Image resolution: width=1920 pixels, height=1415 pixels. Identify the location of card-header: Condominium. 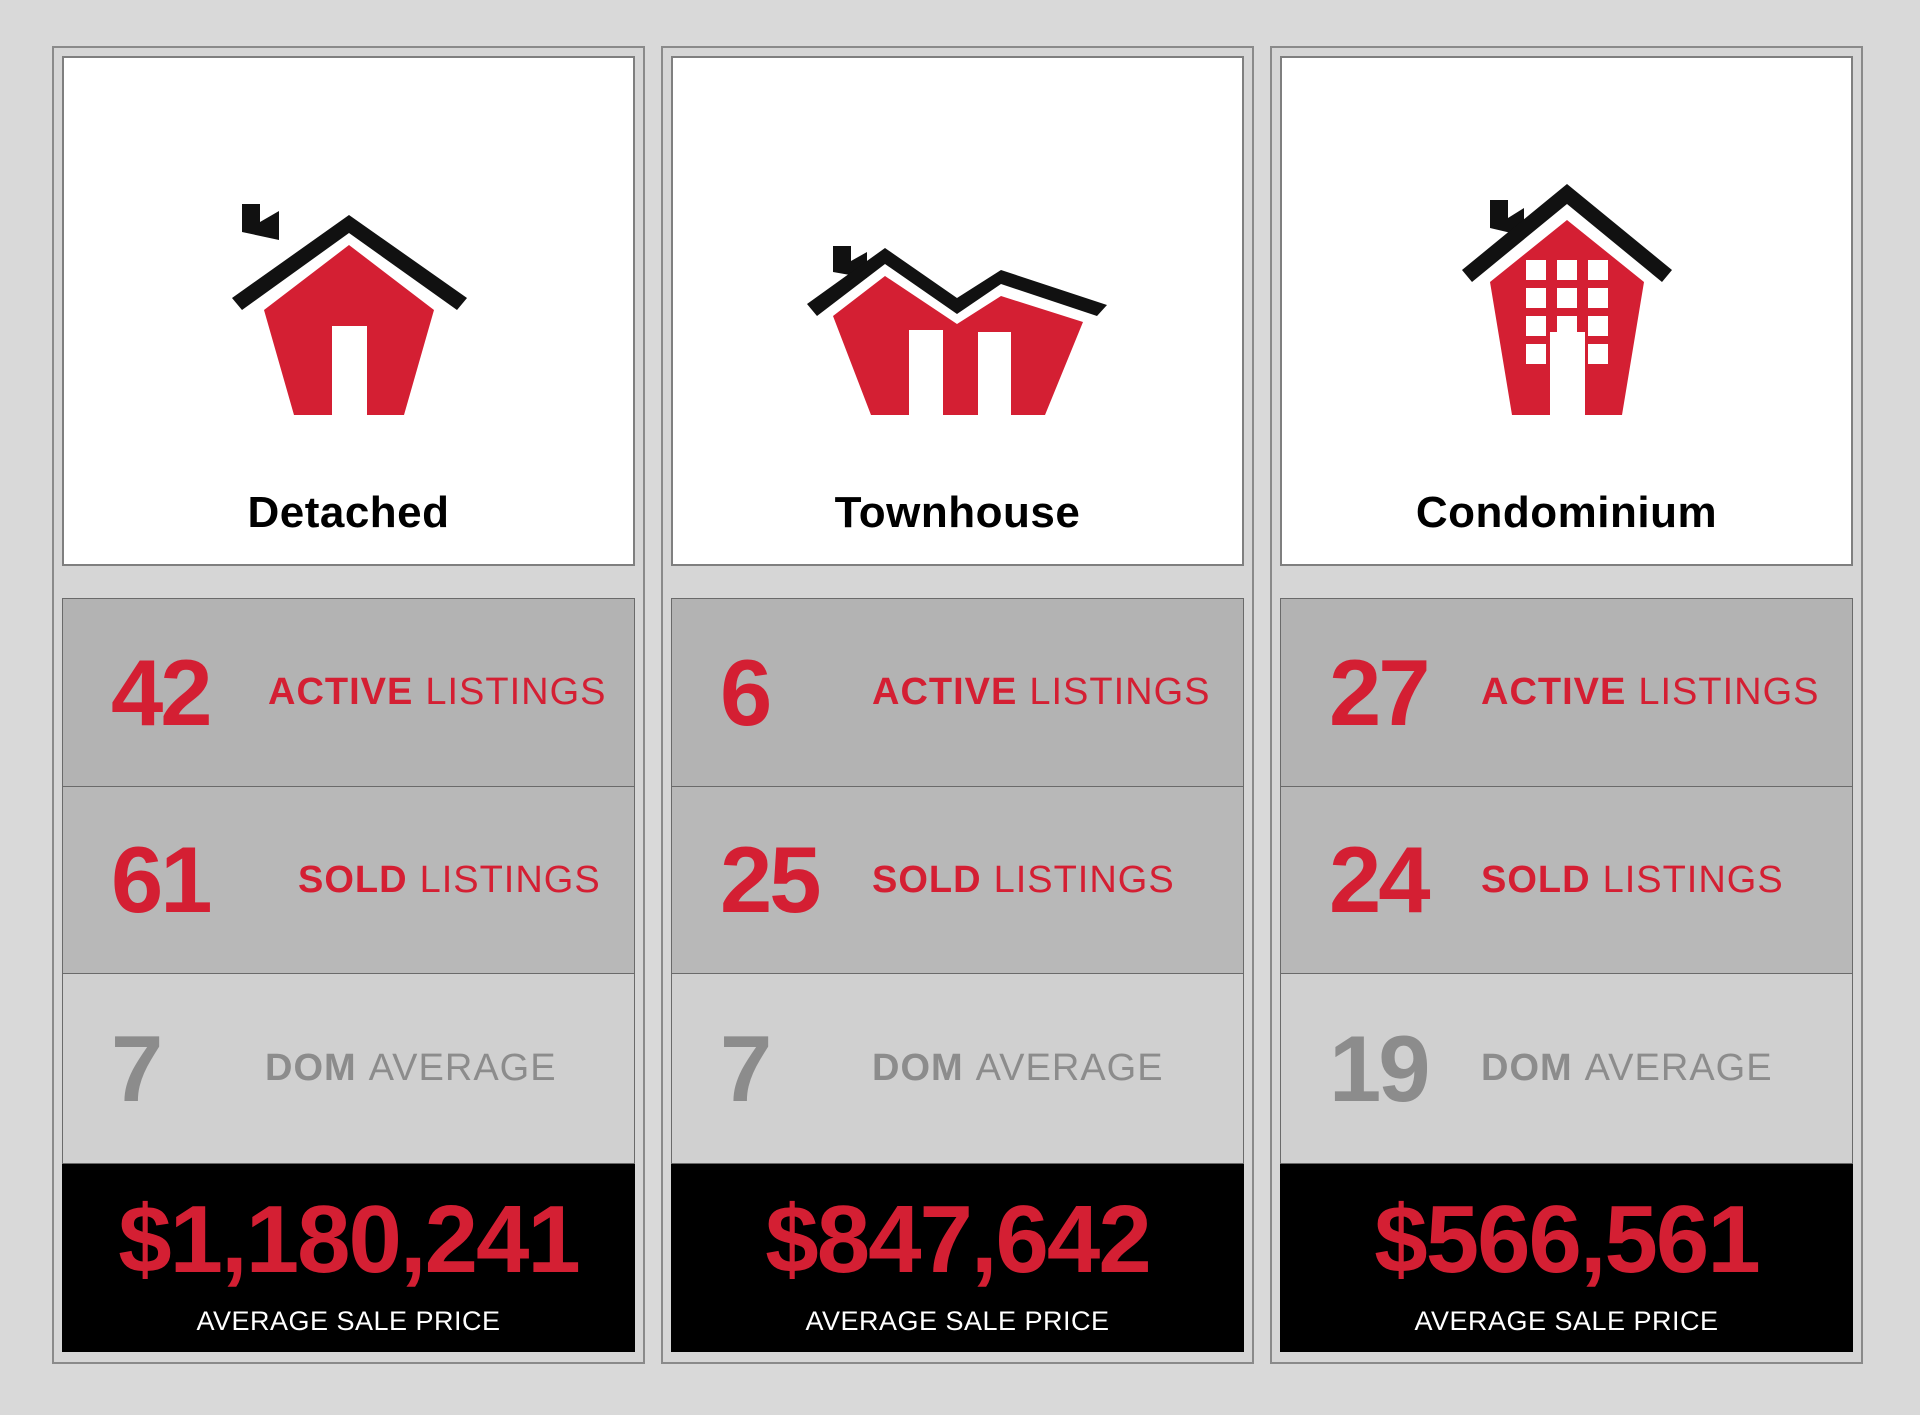
(1566, 311).